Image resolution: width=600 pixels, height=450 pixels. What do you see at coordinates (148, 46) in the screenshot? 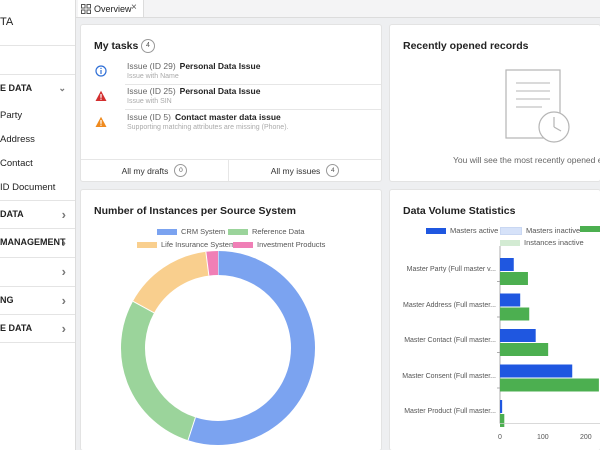
I see `tasks-count-badge: 4` at bounding box center [148, 46].